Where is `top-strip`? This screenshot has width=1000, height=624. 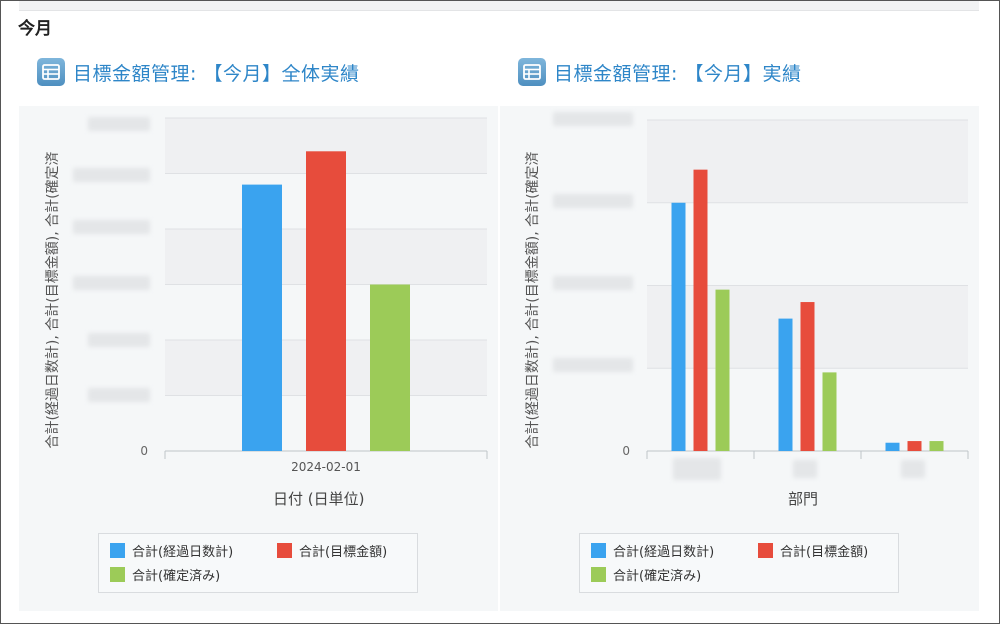
top-strip is located at coordinates (499, 6).